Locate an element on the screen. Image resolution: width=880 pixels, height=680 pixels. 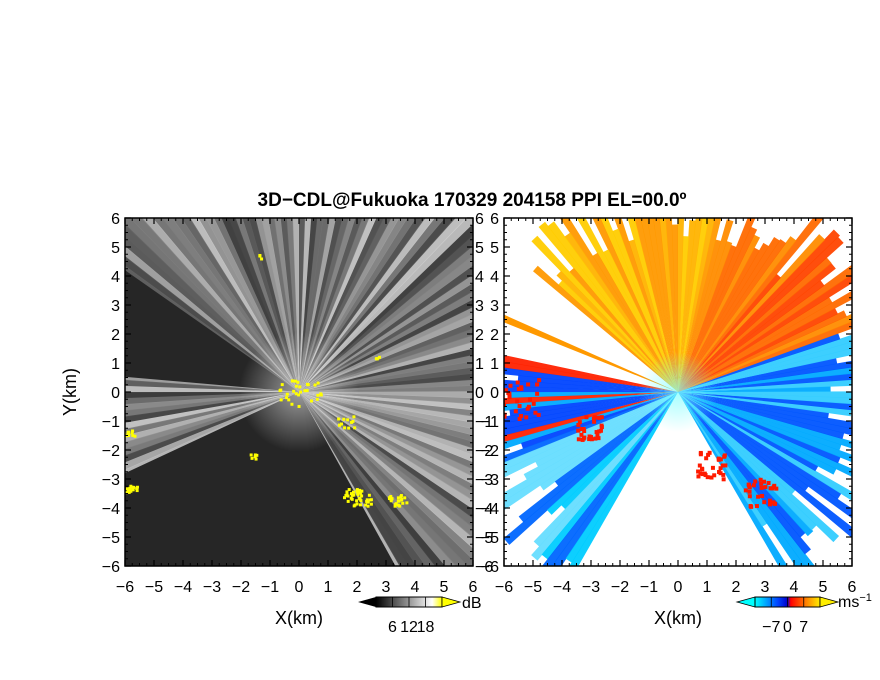
y-tick-label: 1 is located at coordinates (115, 364).